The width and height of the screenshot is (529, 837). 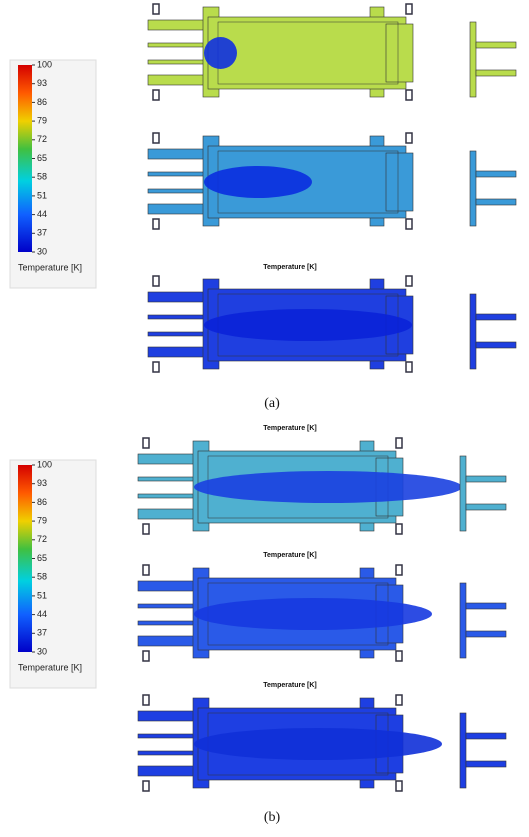 What do you see at coordinates (42, 520) in the screenshot?
I see `colorbar-tick-label: 79` at bounding box center [42, 520].